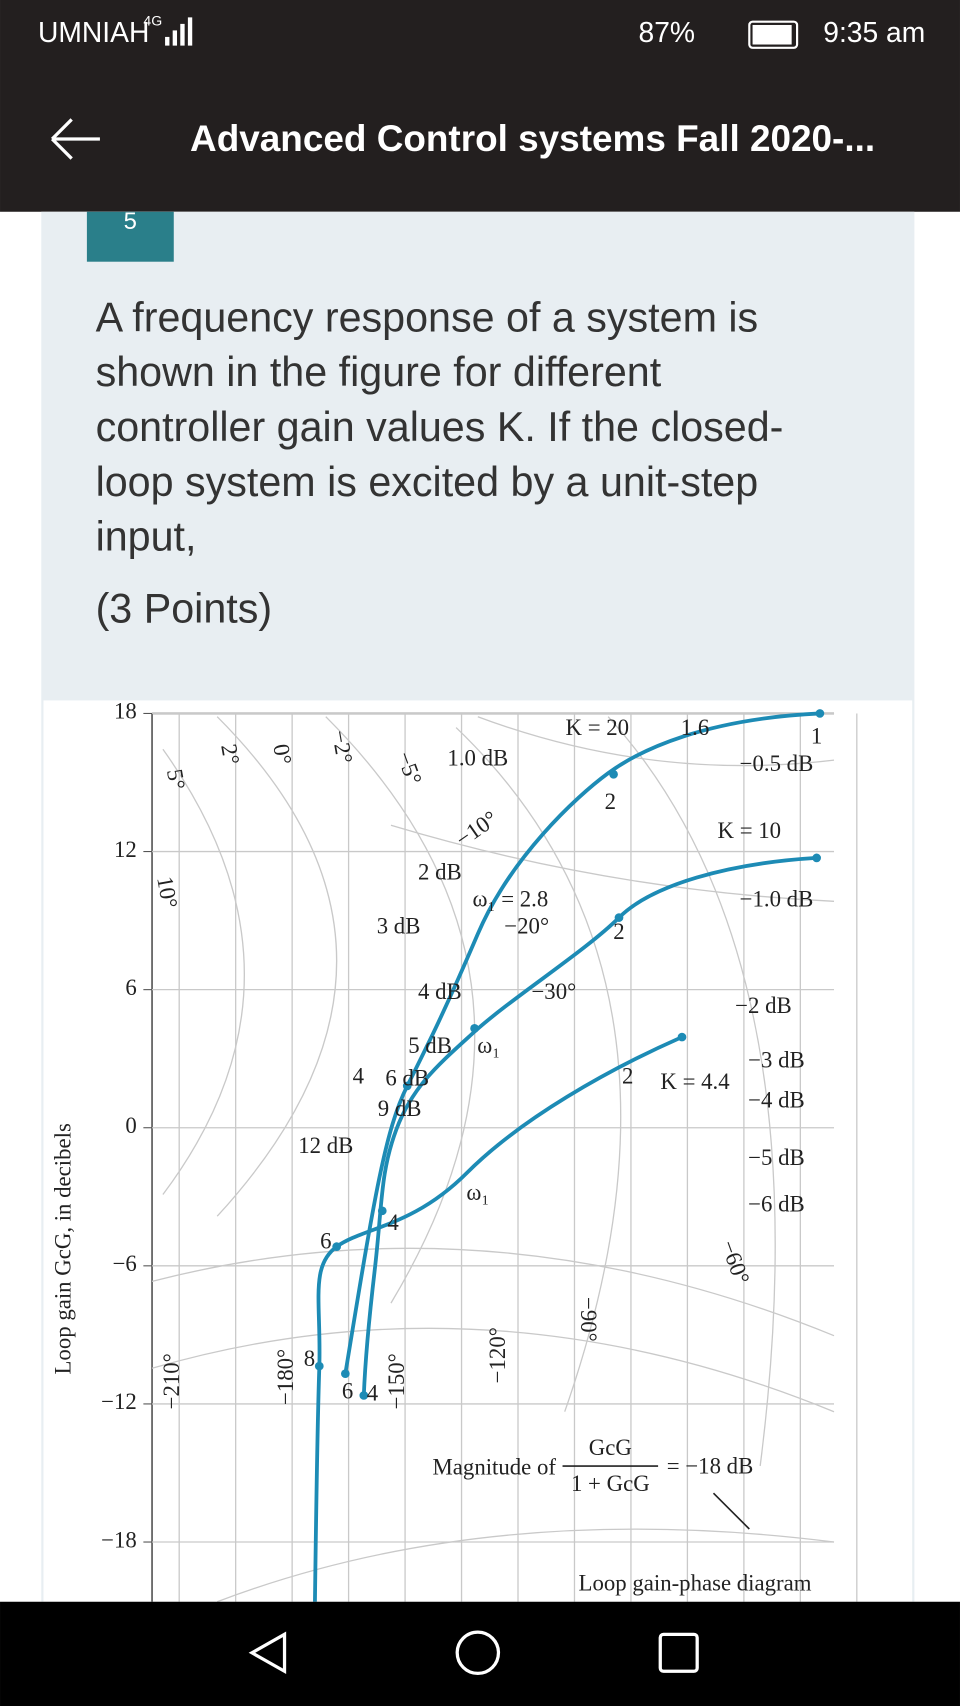 The image size is (960, 1706). I want to click on annotation: 9 dB, so click(400, 1108).